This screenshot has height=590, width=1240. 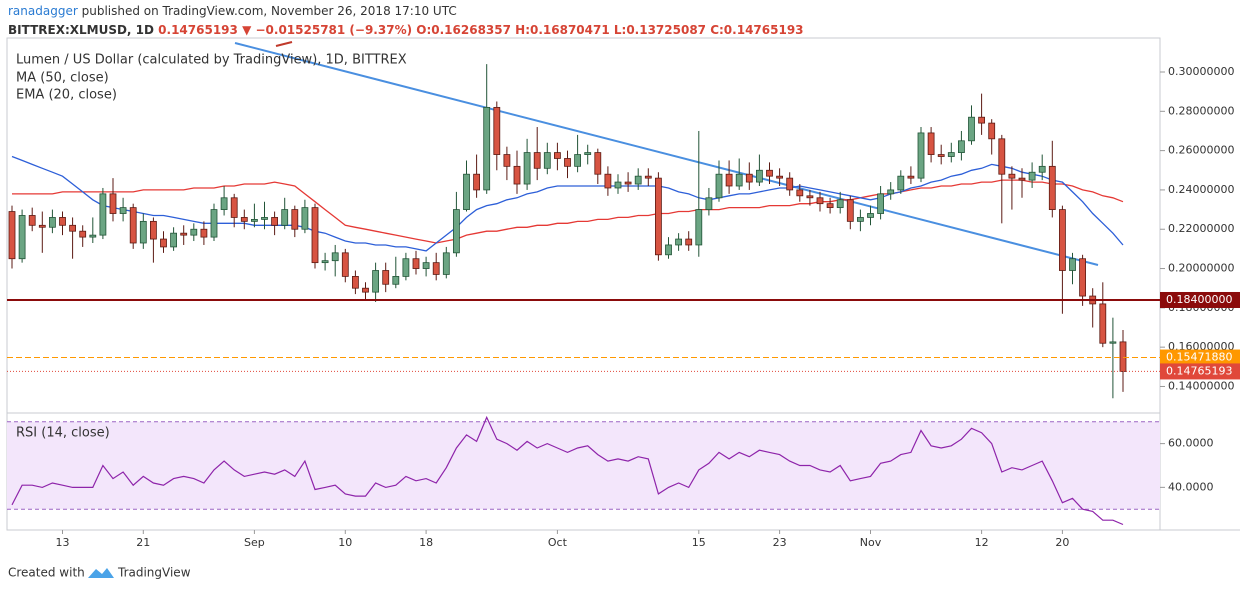 I want to click on y-tick-label: 0.20000000, so click(x=1201, y=268).